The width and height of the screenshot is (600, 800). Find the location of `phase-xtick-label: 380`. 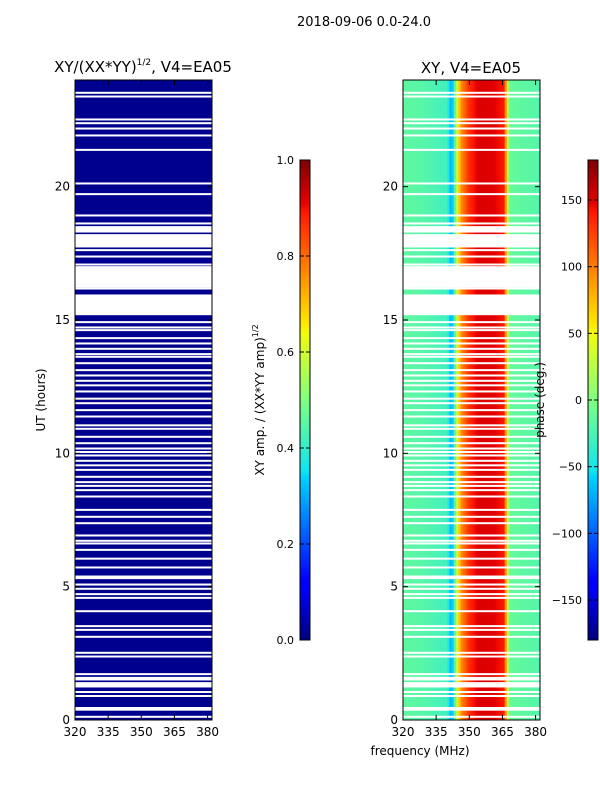

phase-xtick-label: 380 is located at coordinates (535, 732).